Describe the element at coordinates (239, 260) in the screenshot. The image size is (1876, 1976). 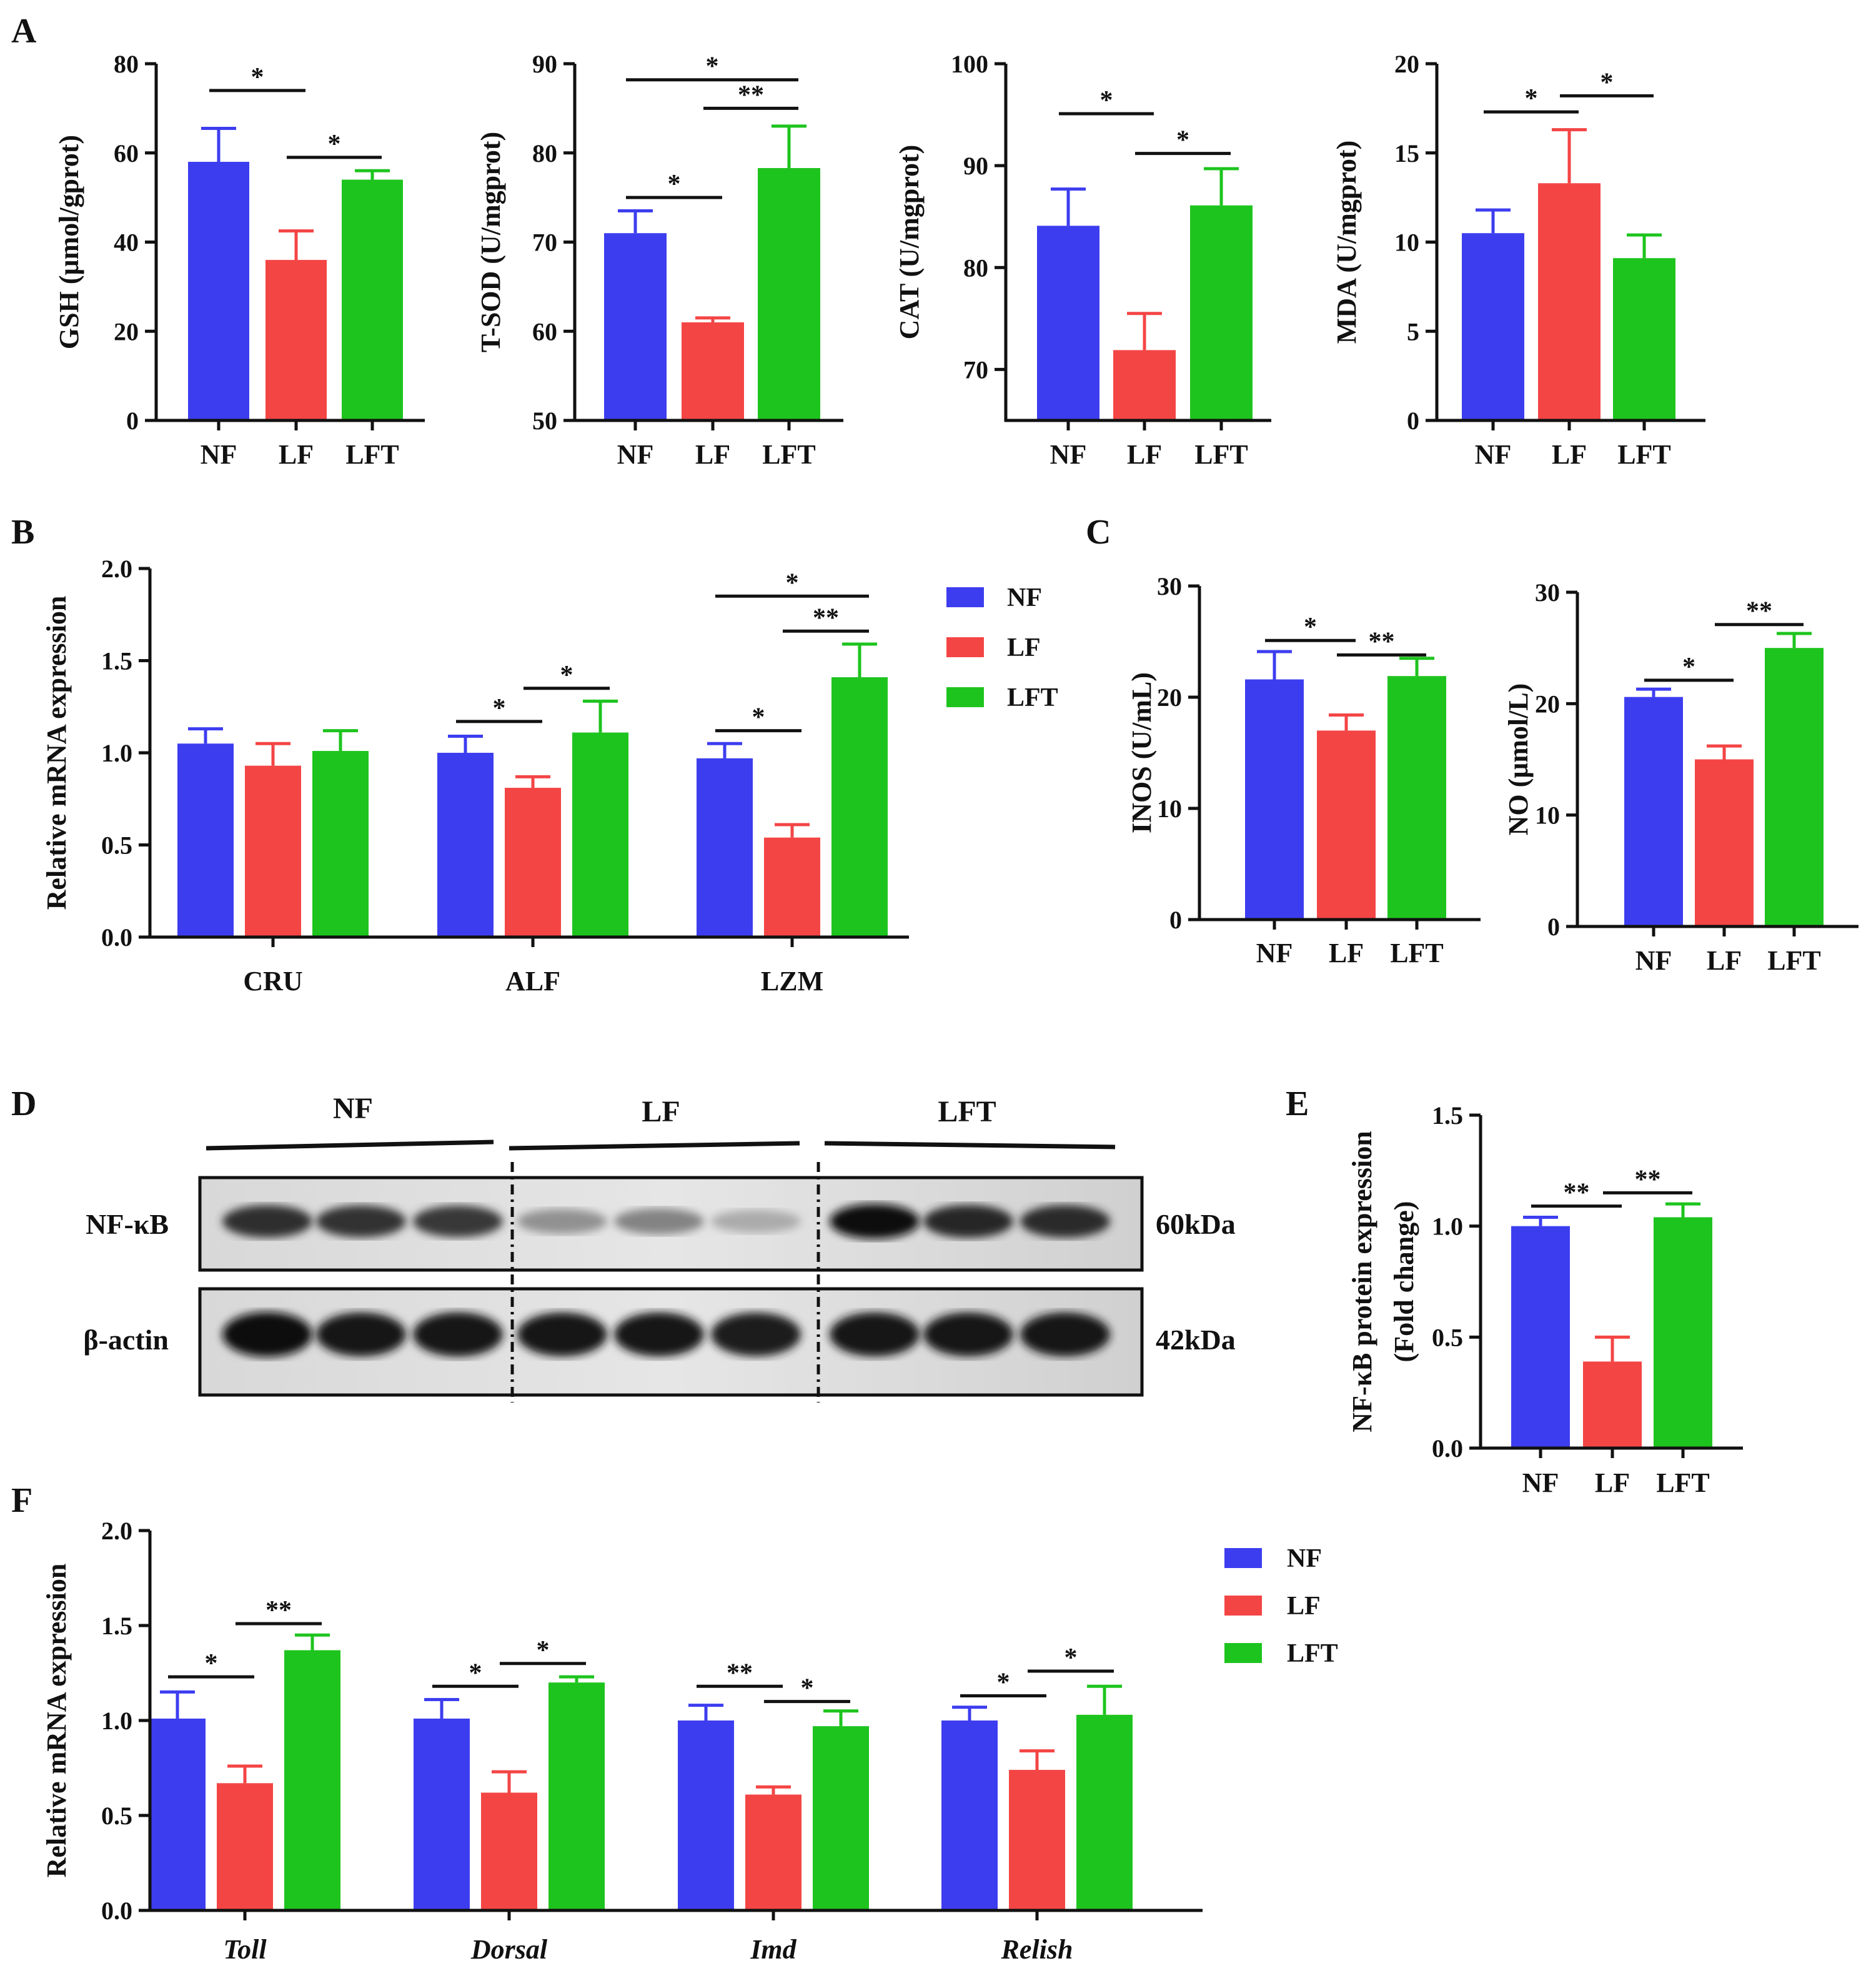
I see `chart-a1: 0 20 40 60 80 NF LF LFT GSH (μmol/gprot) * *` at that location.